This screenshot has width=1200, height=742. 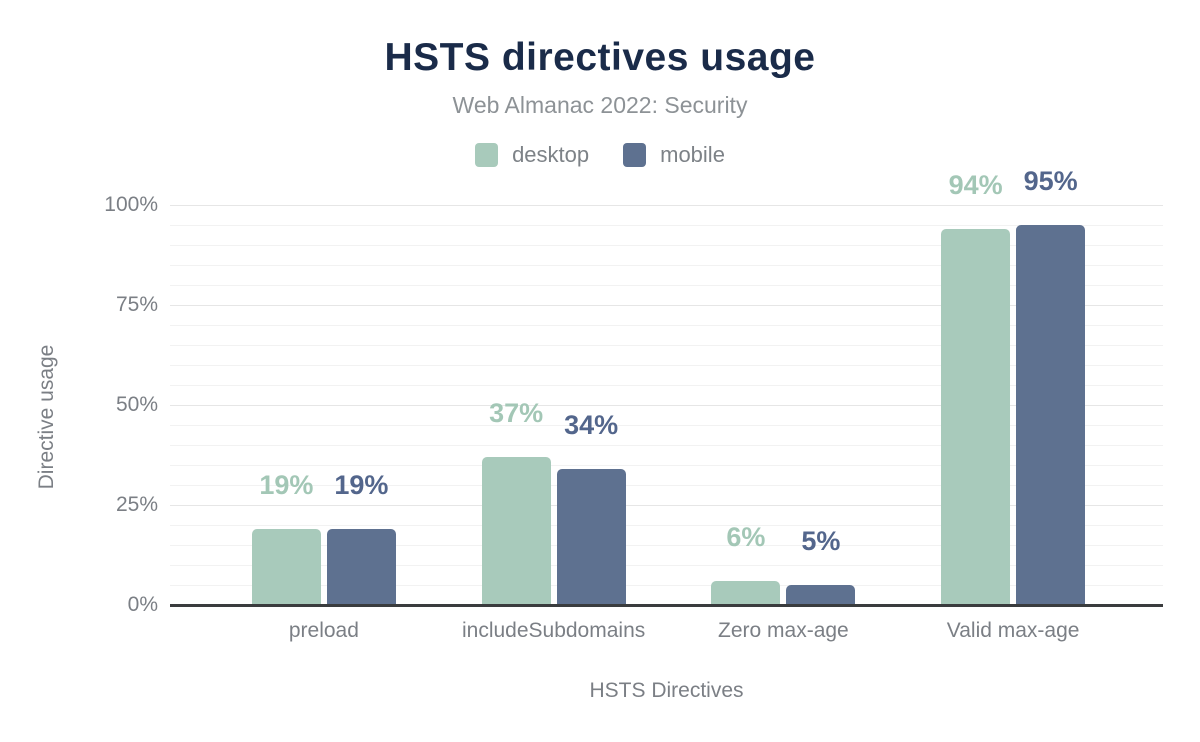 I want to click on legend-swatch-desktop, so click(x=487, y=155).